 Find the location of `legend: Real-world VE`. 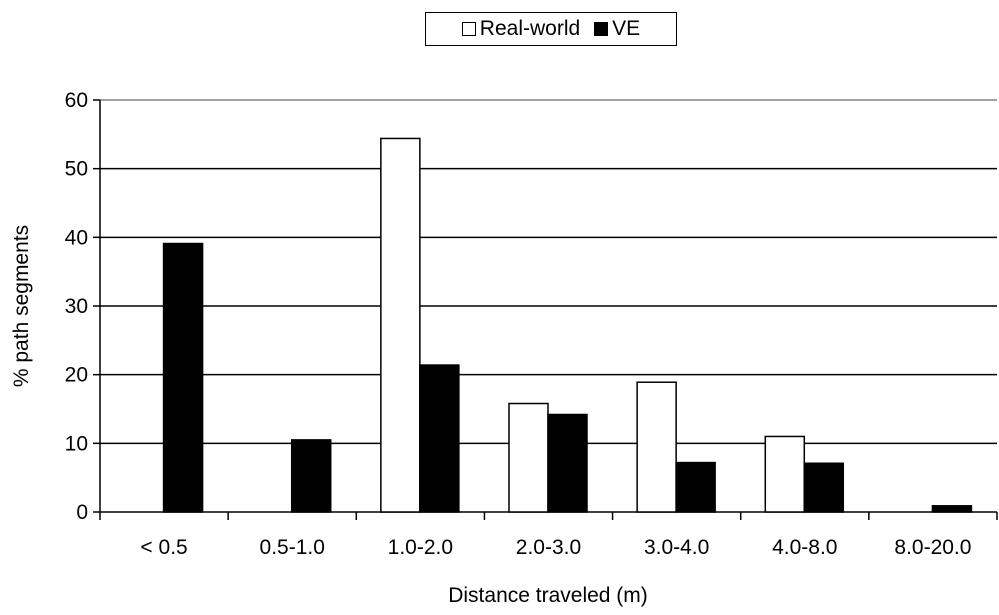

legend: Real-world VE is located at coordinates (551, 29).